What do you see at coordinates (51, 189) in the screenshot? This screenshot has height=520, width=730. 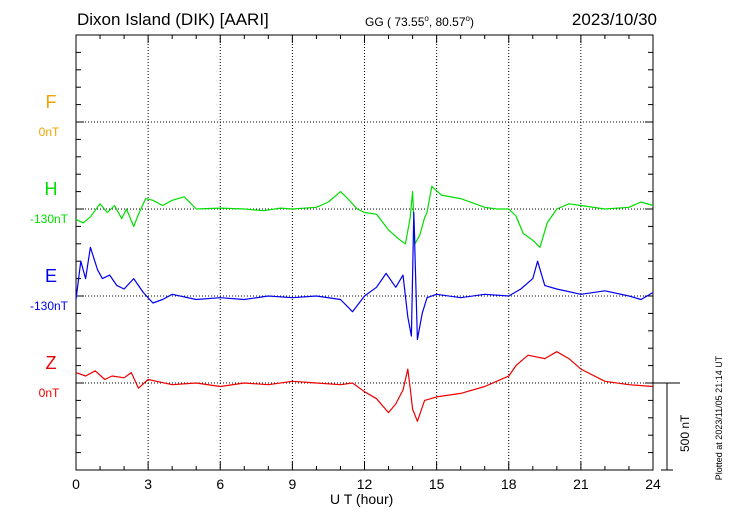 I see `channel-label-h: H` at bounding box center [51, 189].